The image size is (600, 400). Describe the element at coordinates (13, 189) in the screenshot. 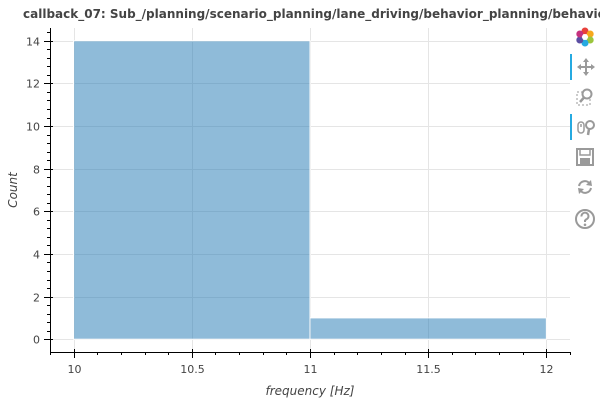

I see `y-axis-label: Count` at that location.